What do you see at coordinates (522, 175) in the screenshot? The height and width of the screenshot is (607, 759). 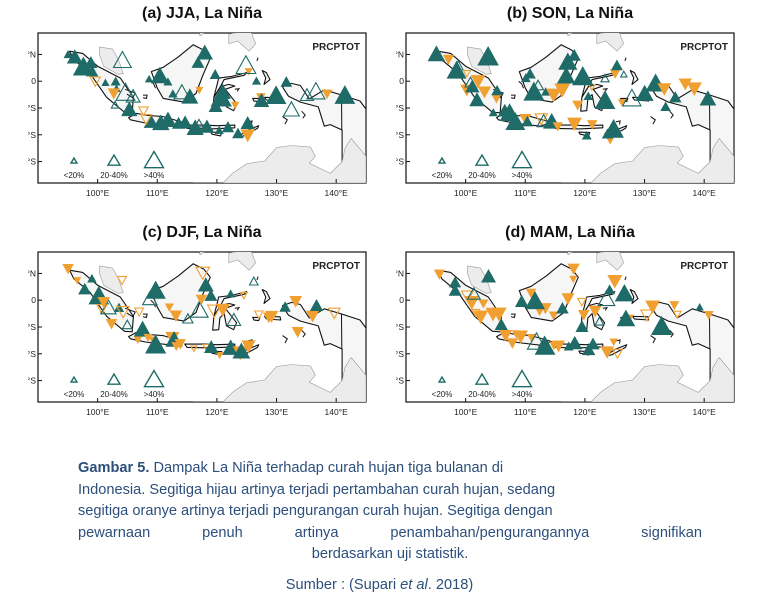 I see `legend-label: >40%` at bounding box center [522, 175].